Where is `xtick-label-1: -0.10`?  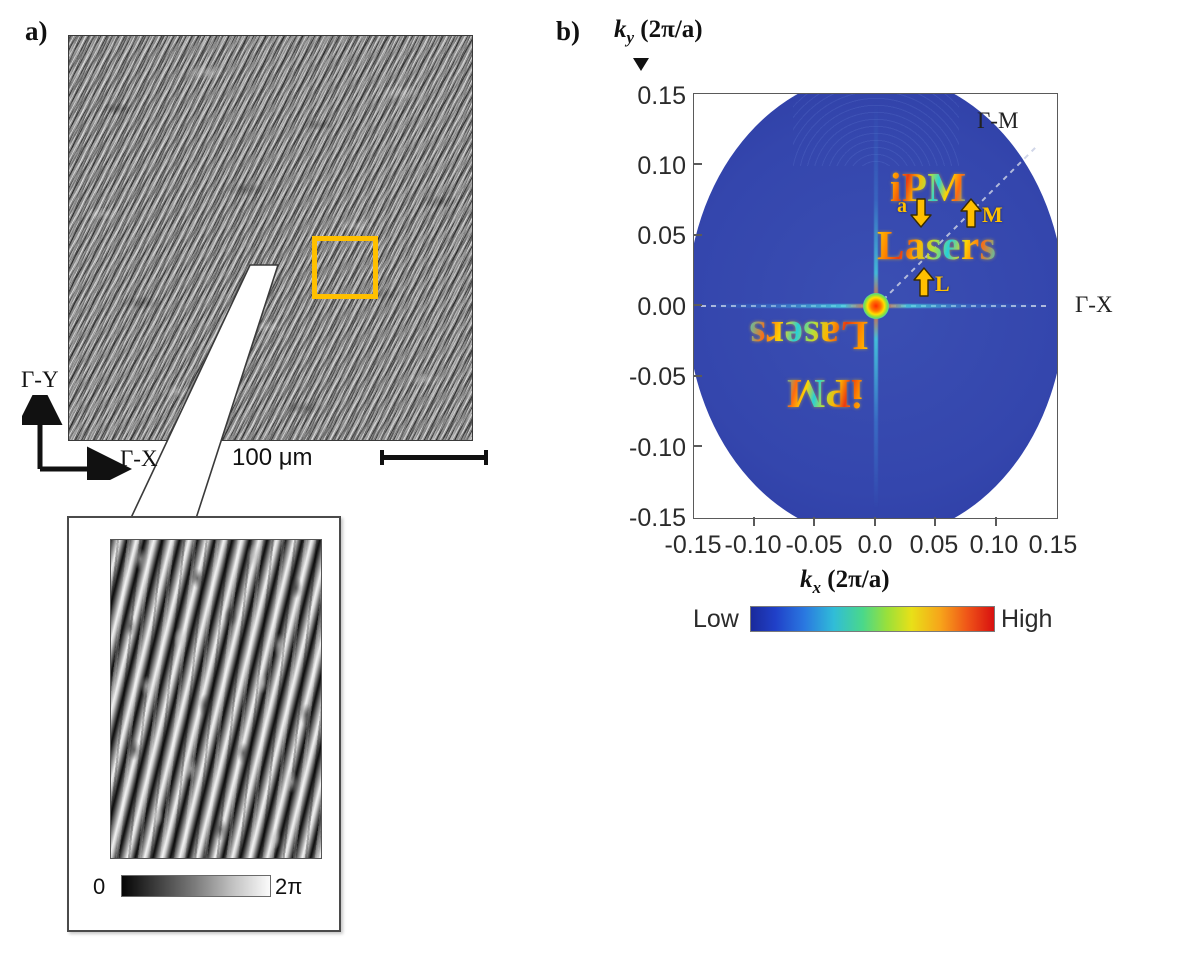
xtick-label-1: -0.10 is located at coordinates (753, 545).